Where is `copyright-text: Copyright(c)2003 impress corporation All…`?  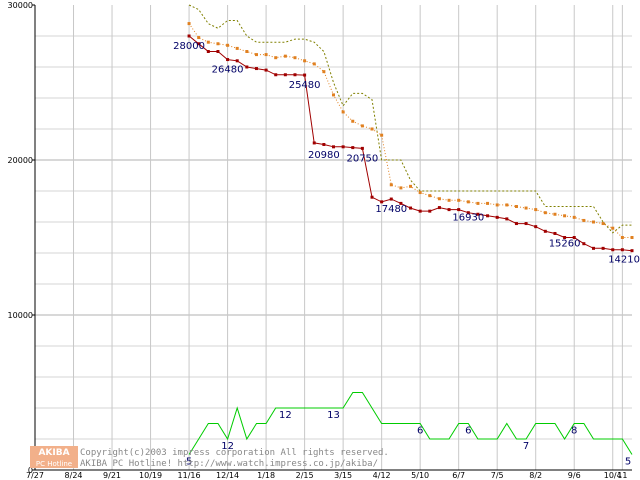
copyright-text: Copyright(c)2003 impress corporation All… is located at coordinates (234, 453).